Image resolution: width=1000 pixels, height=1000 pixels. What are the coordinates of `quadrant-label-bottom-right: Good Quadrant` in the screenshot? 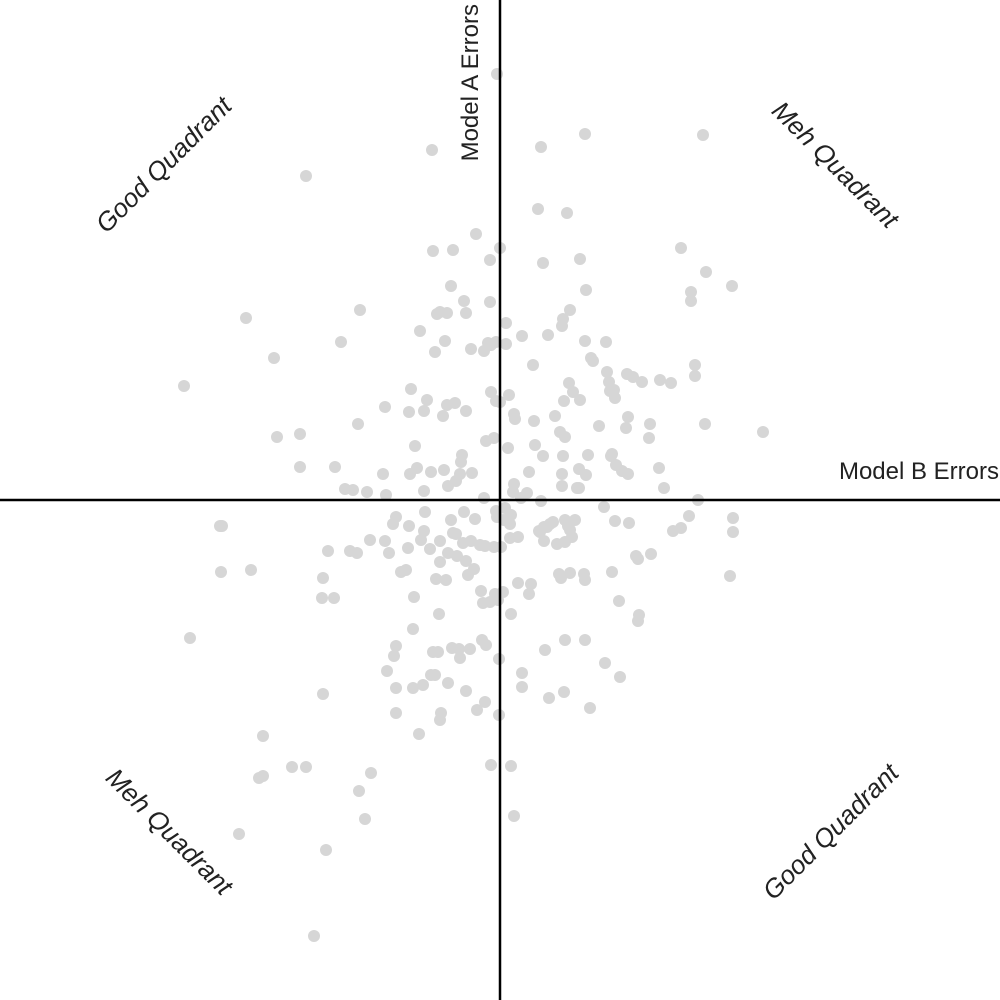 It's located at (831, 830).